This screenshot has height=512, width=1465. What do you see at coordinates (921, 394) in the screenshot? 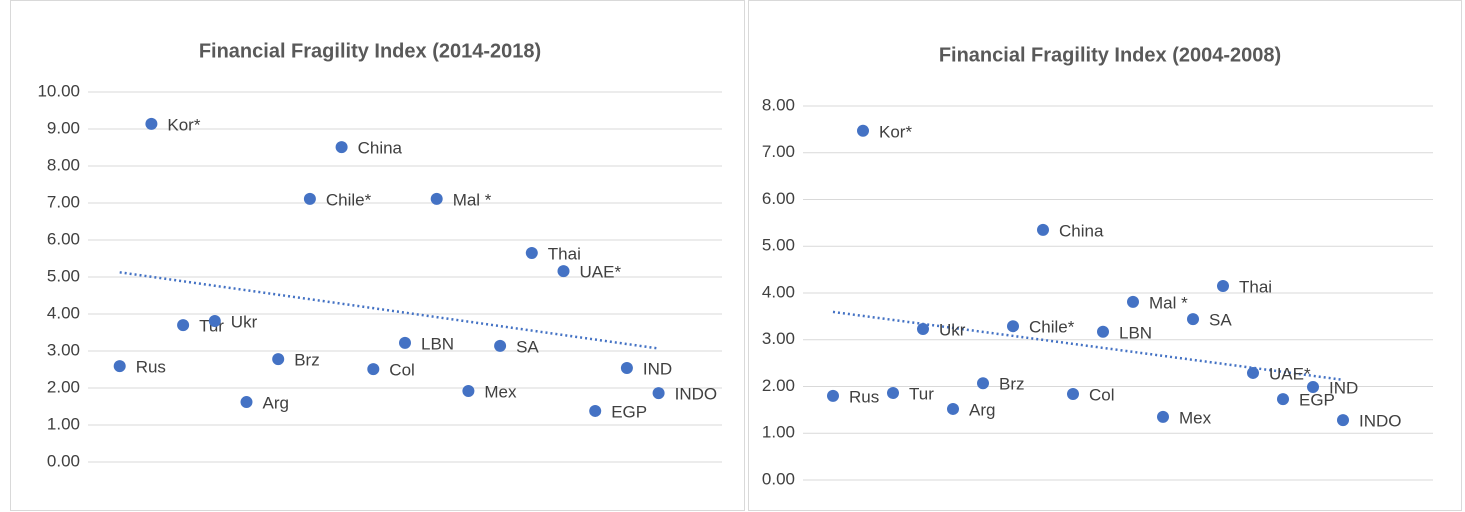
I see `point-label: Tur` at bounding box center [921, 394].